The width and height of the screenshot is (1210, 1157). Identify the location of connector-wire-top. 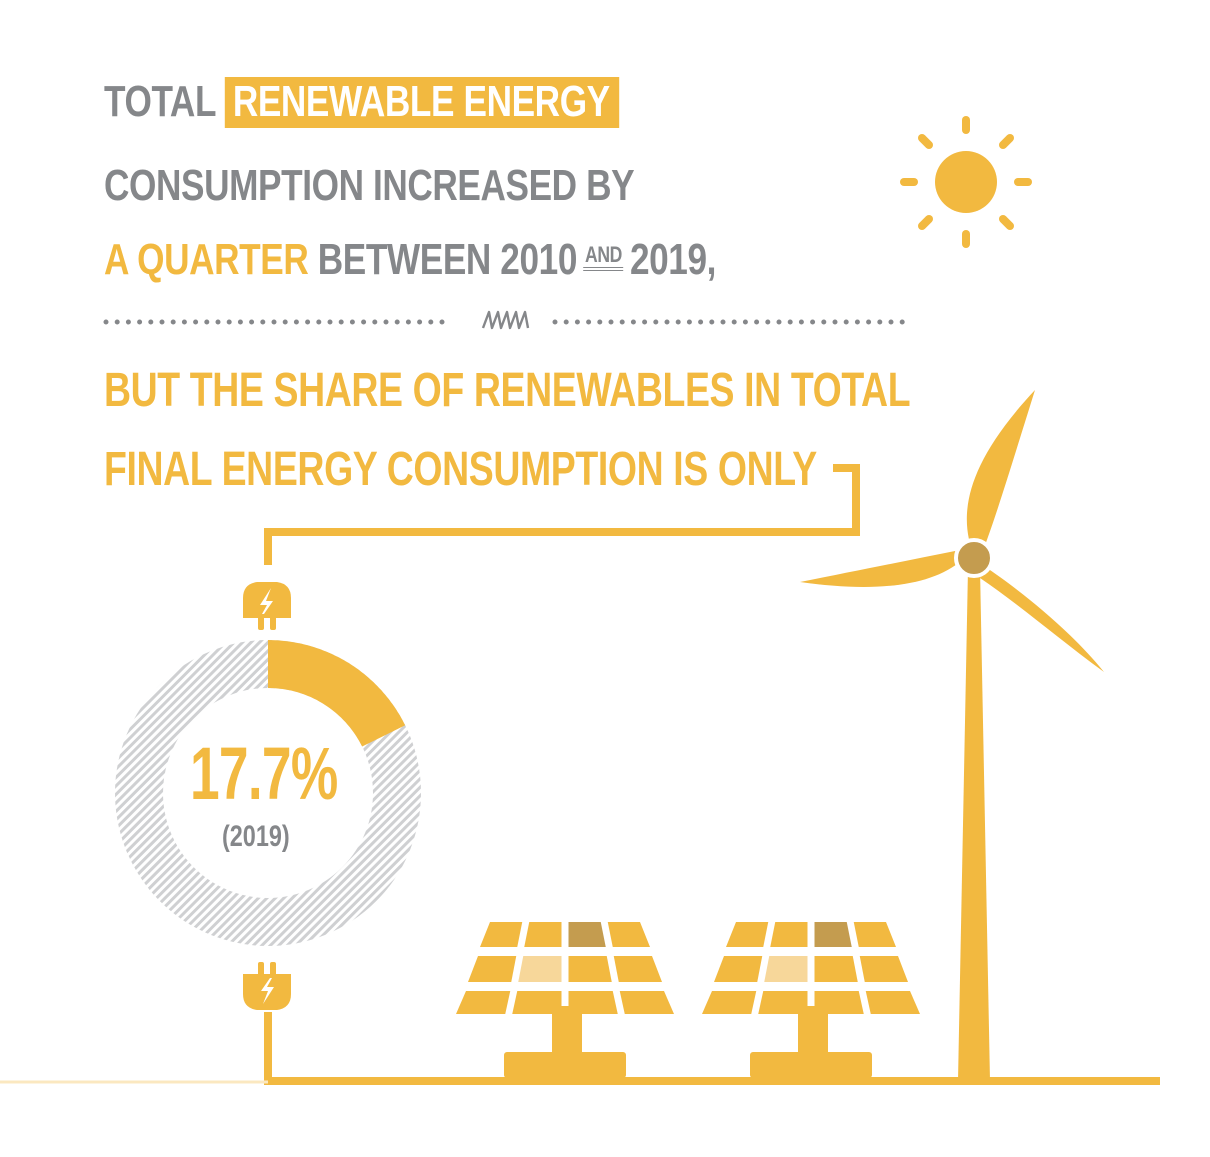
(562, 514).